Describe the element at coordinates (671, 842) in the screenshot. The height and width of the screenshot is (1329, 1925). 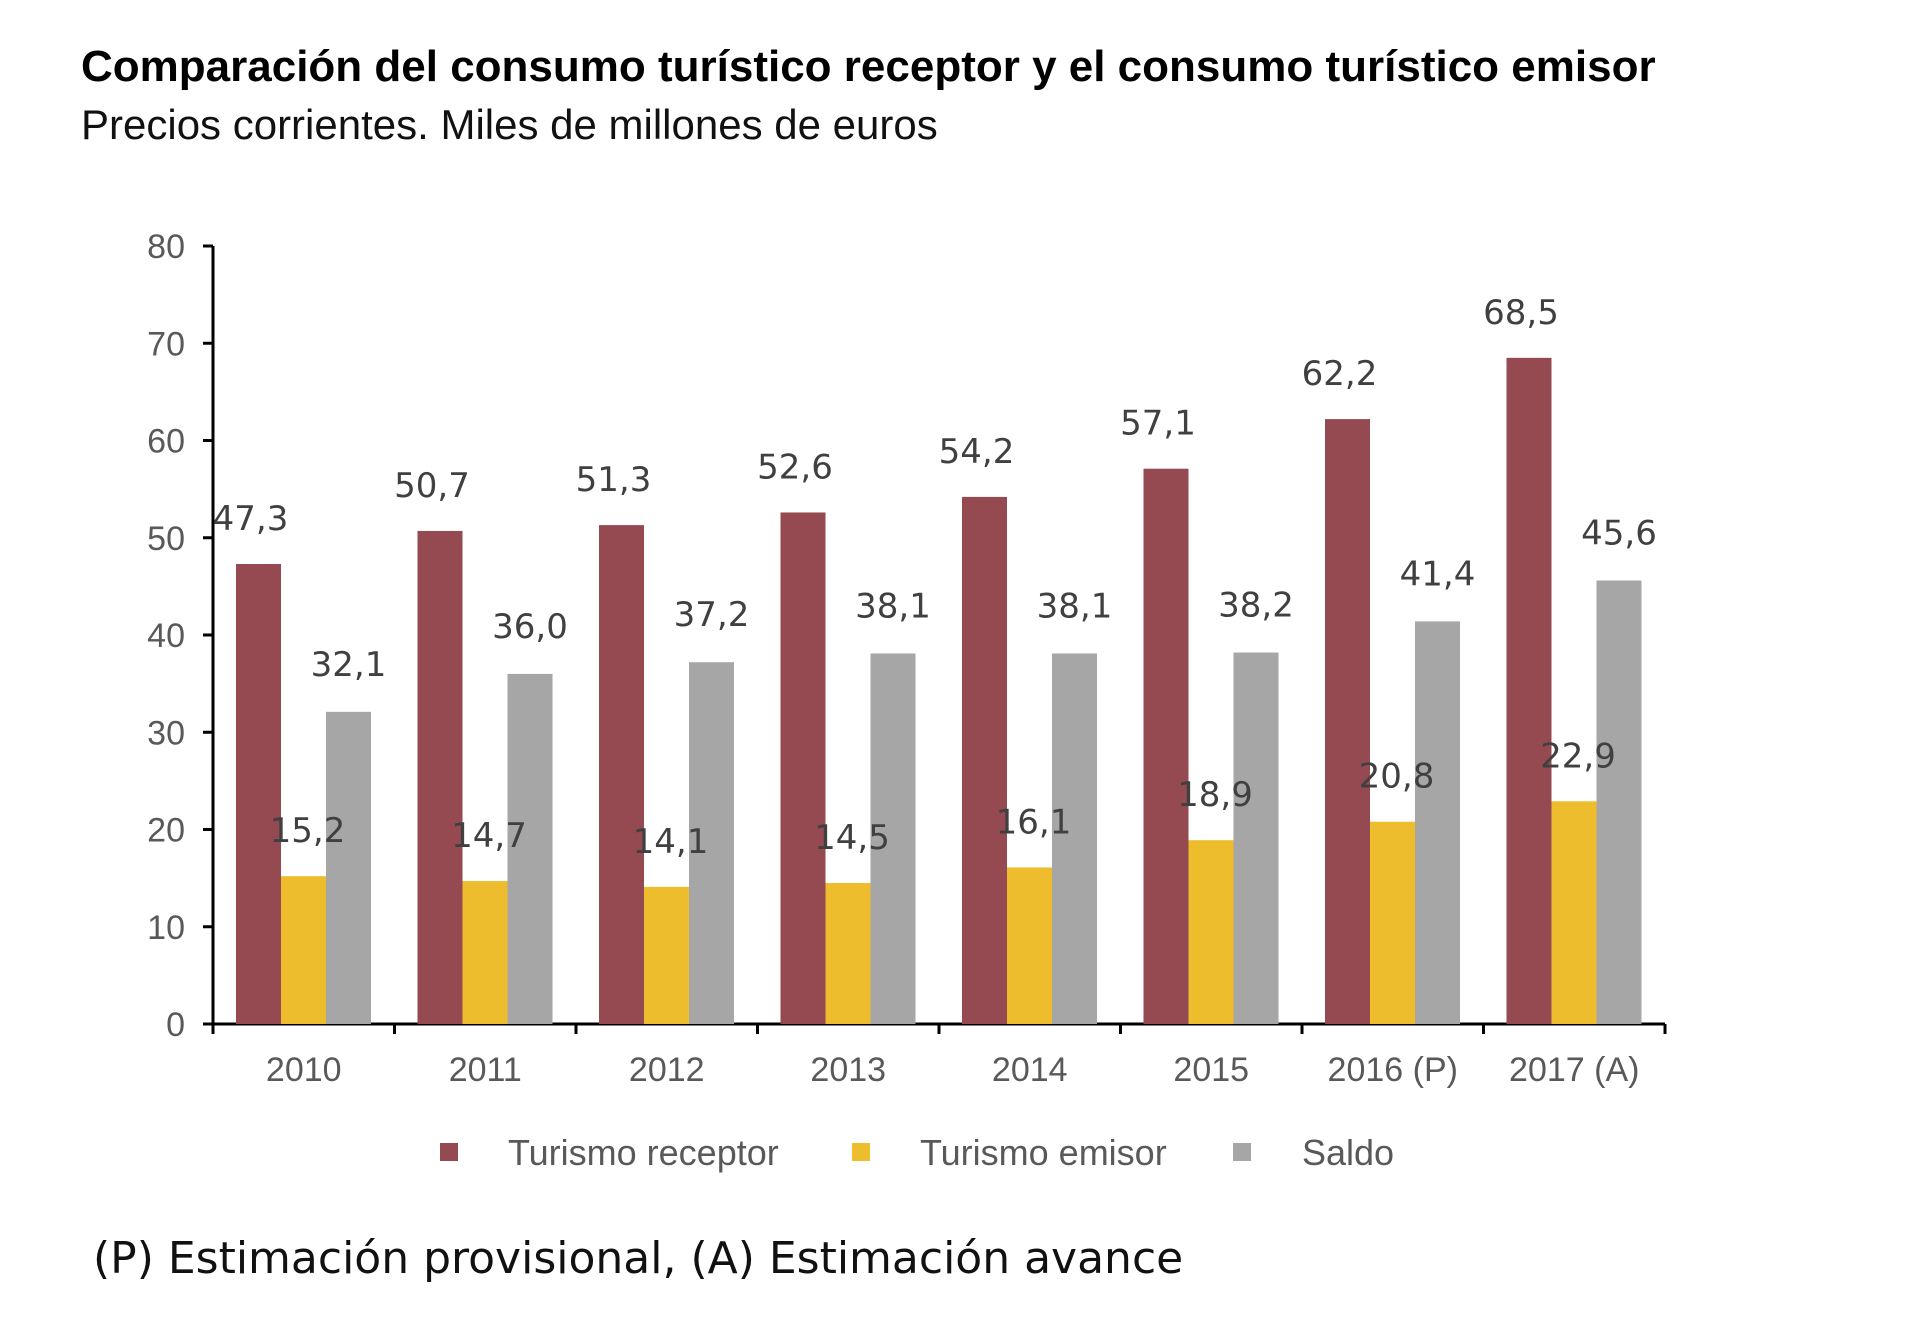
I see `data-label: 14,1` at that location.